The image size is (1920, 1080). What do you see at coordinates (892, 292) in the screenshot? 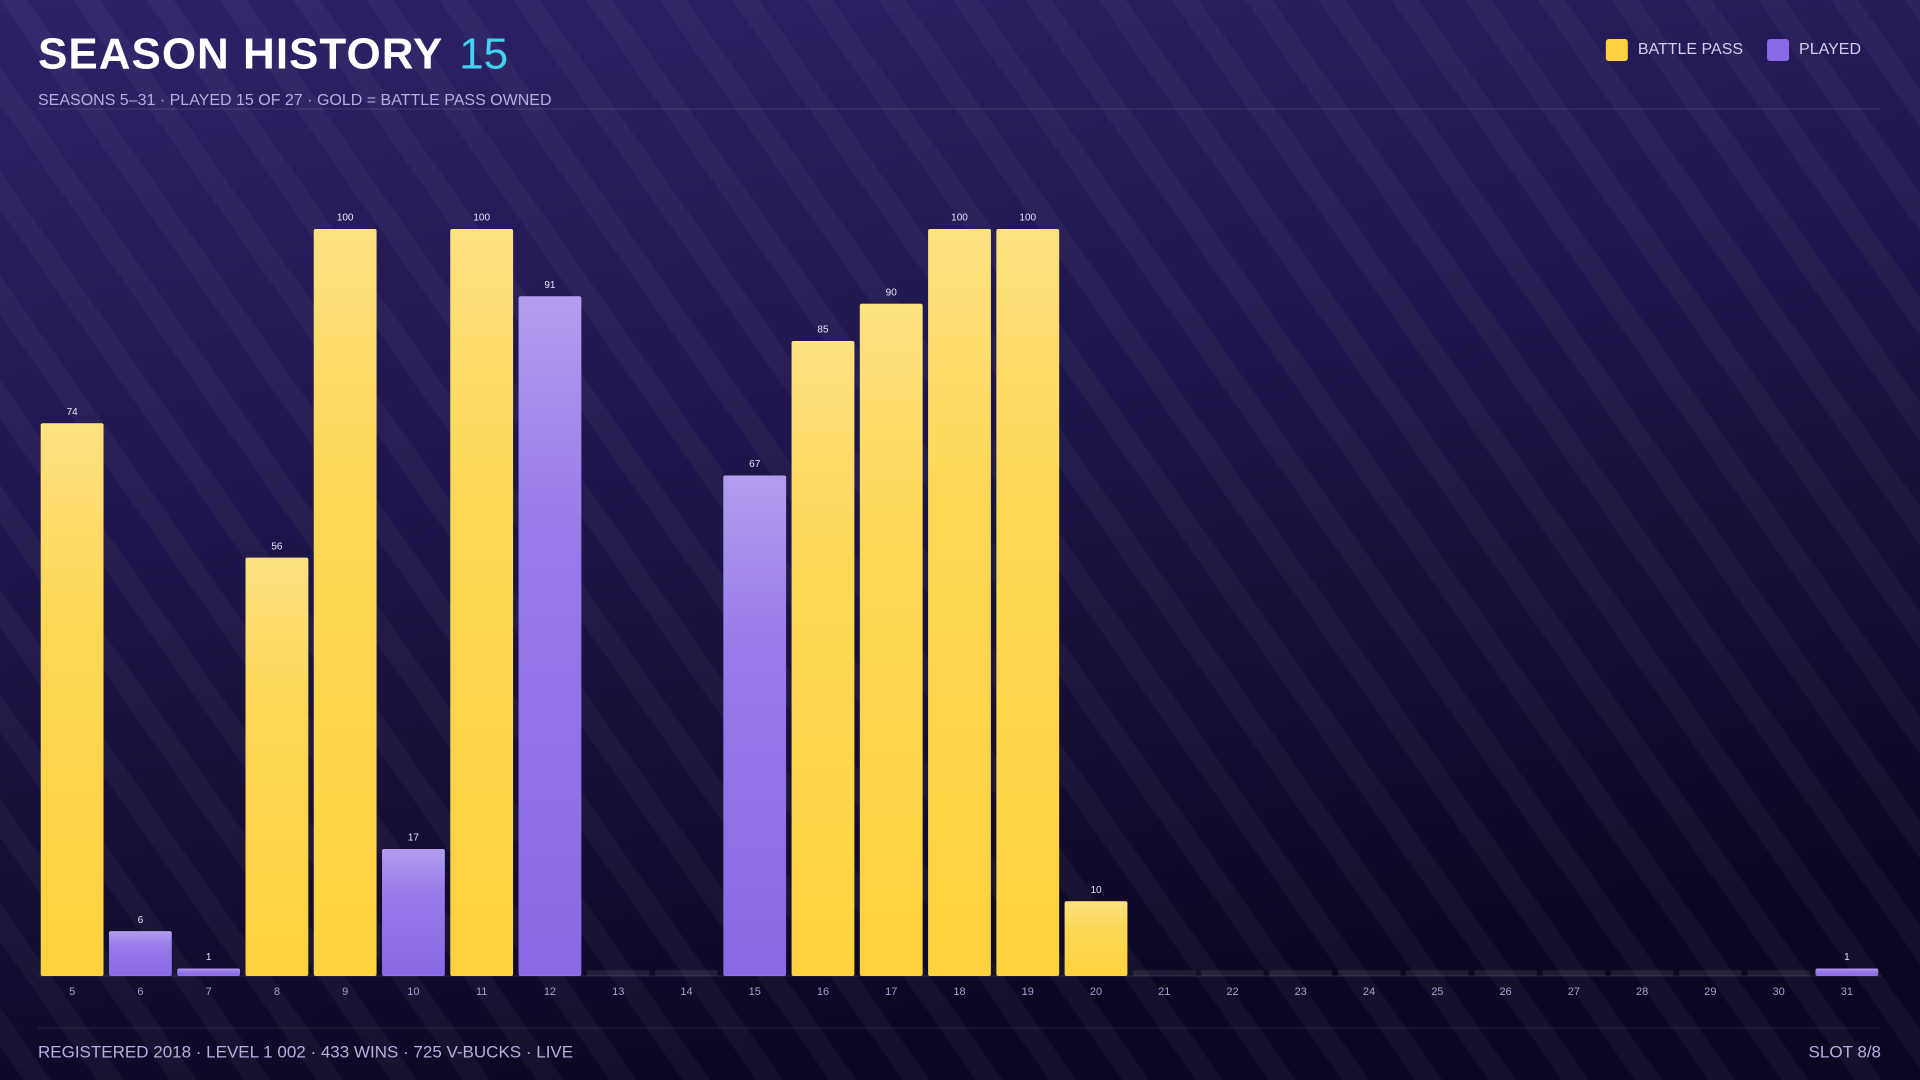
I see `value-label: 90` at bounding box center [892, 292].